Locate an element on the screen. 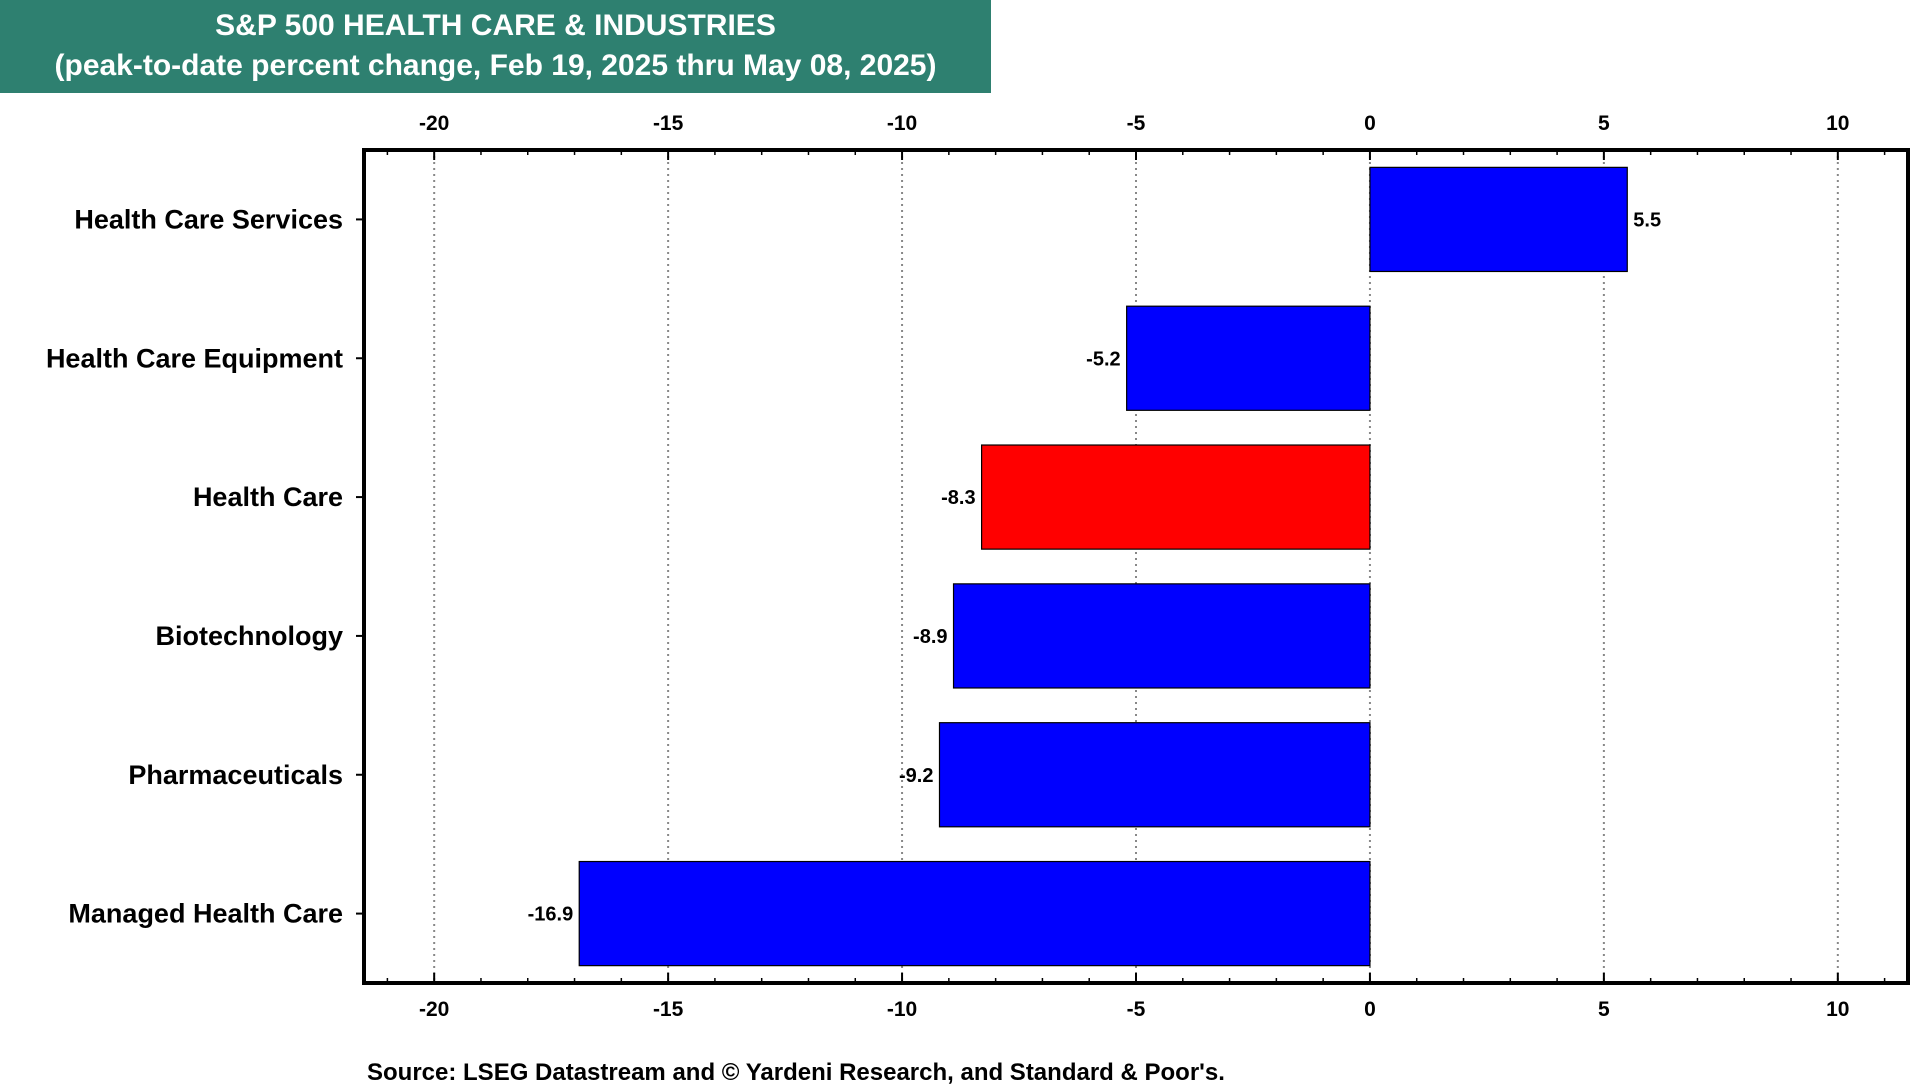 This screenshot has height=1086, width=1920. category-label: Health Care Equipment is located at coordinates (194, 358).